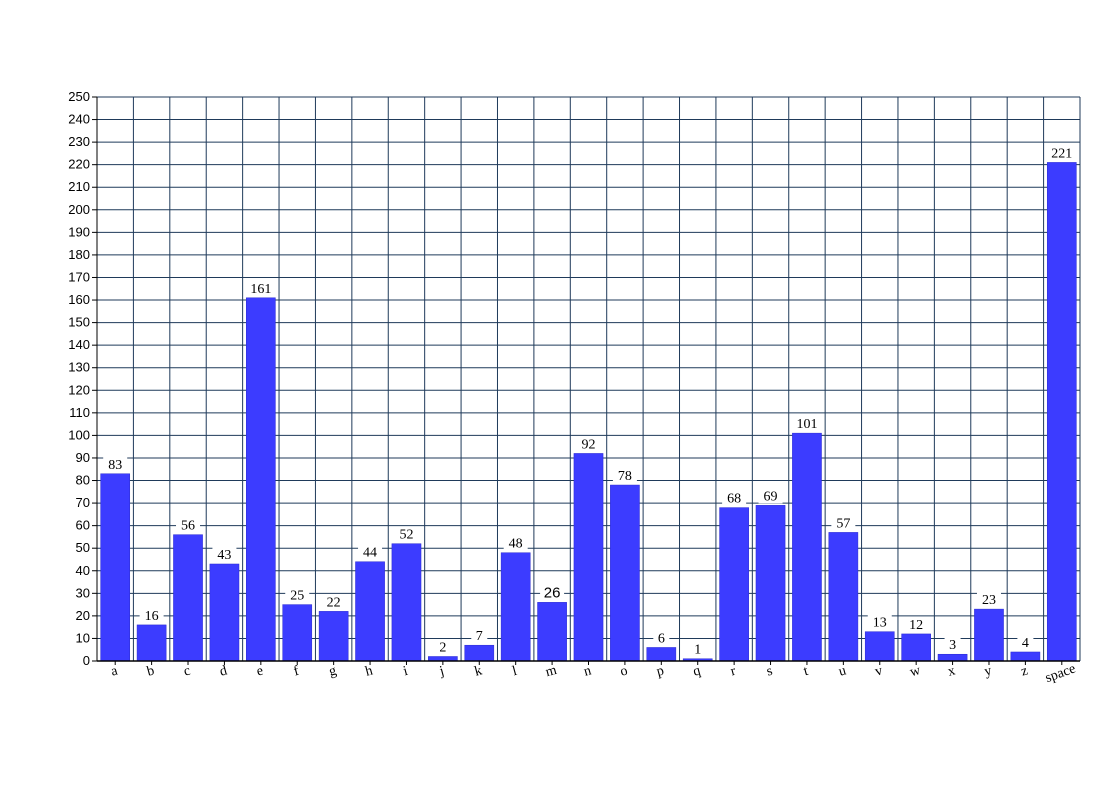 This screenshot has height=805, width=1095. Describe the element at coordinates (79, 119) in the screenshot. I see `y-tick-label: 240` at that location.